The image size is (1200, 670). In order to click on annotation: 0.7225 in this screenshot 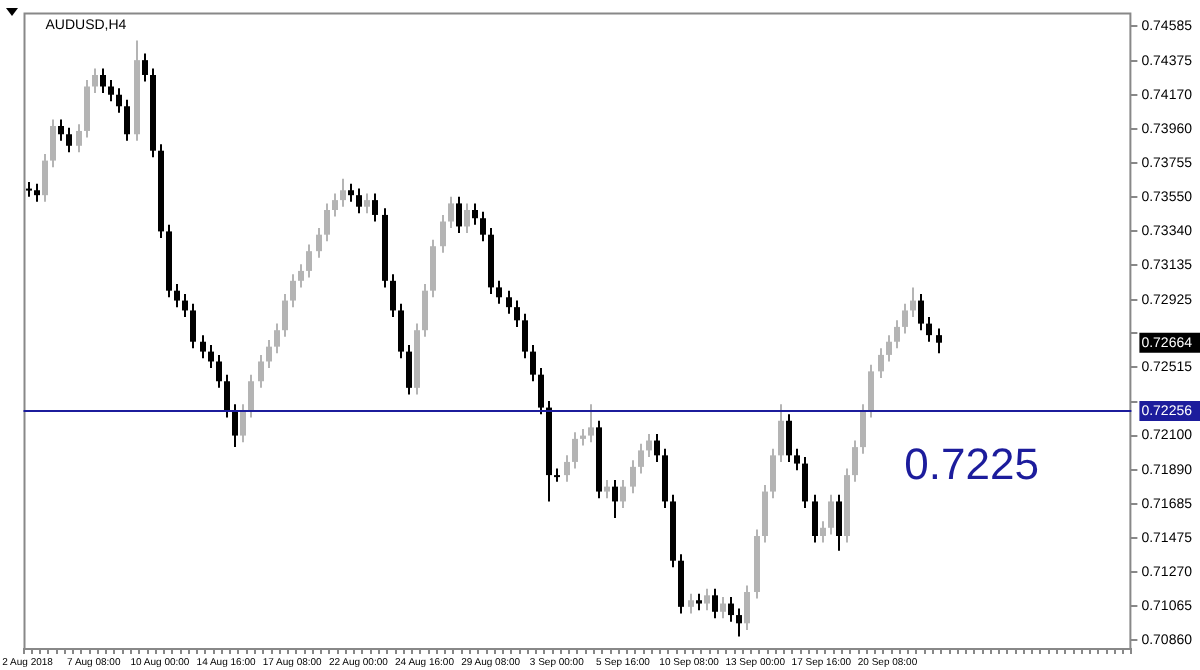, I will do `click(971, 463)`.